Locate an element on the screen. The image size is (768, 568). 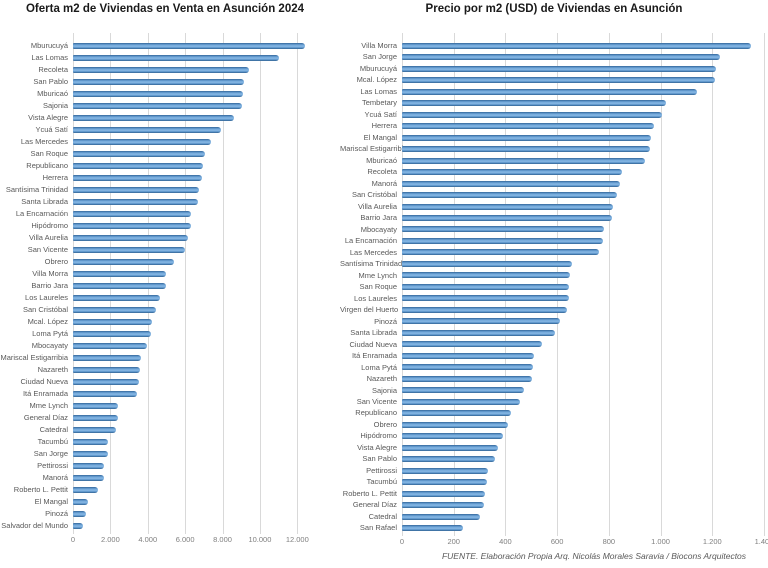
category-label: Hipódromo is located at coordinates (378, 436).